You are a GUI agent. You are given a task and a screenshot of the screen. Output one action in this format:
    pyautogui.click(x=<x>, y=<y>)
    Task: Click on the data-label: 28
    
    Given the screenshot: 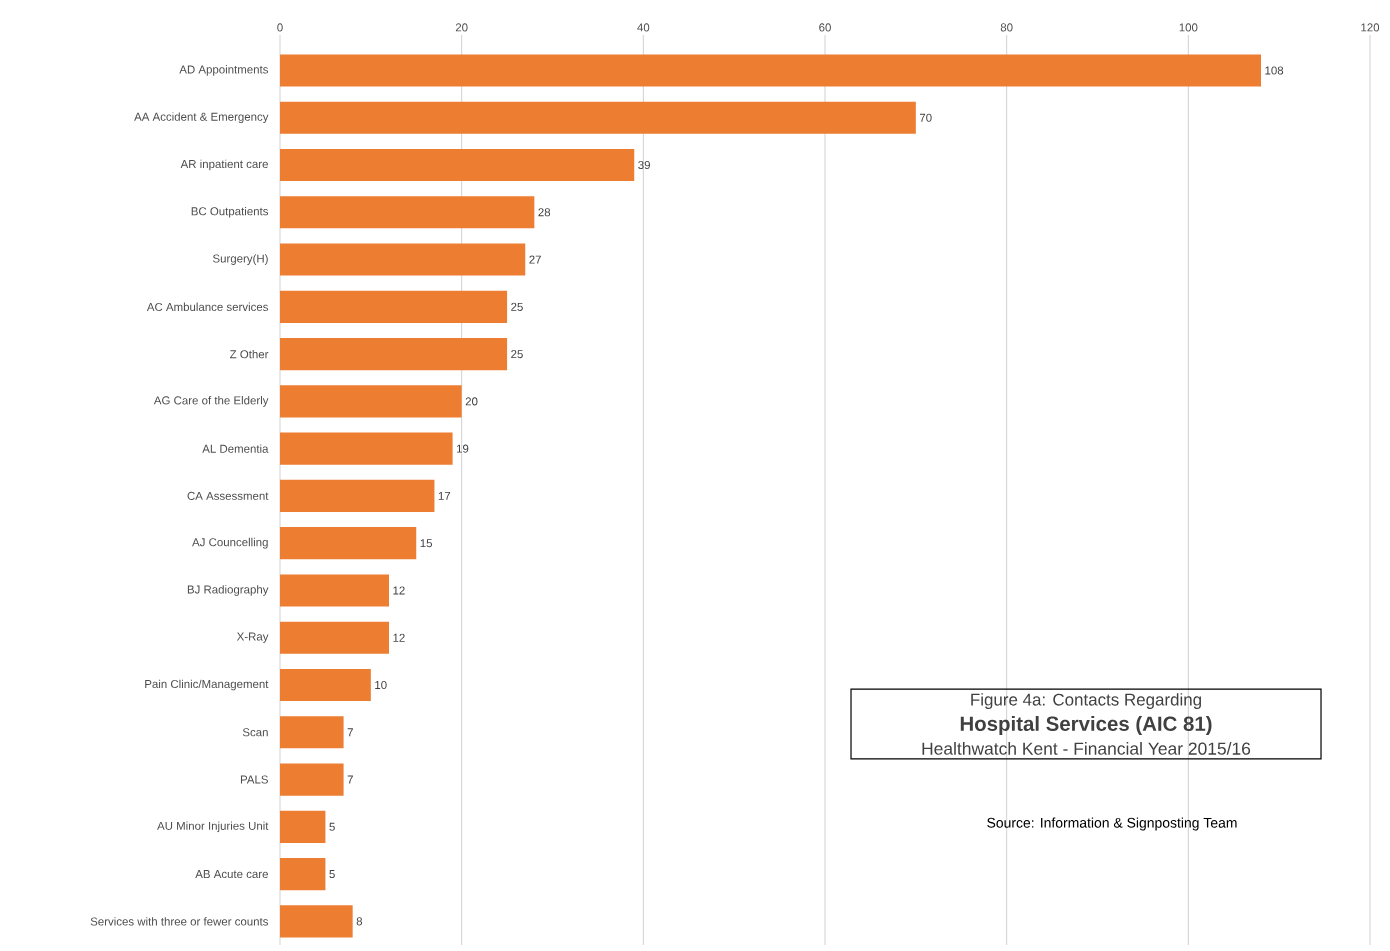 What is the action you would take?
    pyautogui.click(x=544, y=212)
    